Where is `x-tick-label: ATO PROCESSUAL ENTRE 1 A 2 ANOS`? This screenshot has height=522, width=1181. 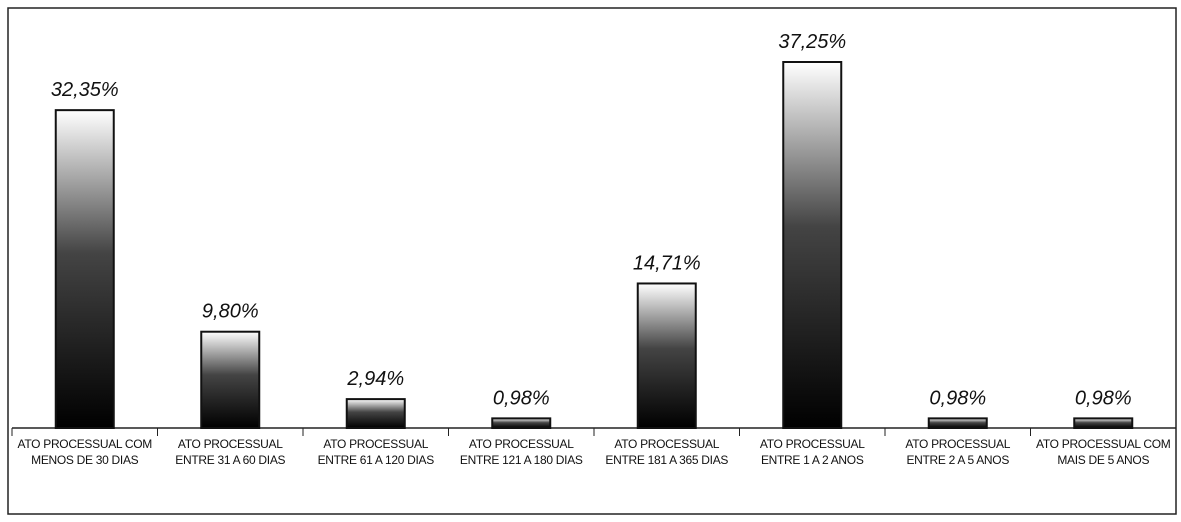
x-tick-label: ATO PROCESSUAL ENTRE 1 A 2 ANOS is located at coordinates (812, 452).